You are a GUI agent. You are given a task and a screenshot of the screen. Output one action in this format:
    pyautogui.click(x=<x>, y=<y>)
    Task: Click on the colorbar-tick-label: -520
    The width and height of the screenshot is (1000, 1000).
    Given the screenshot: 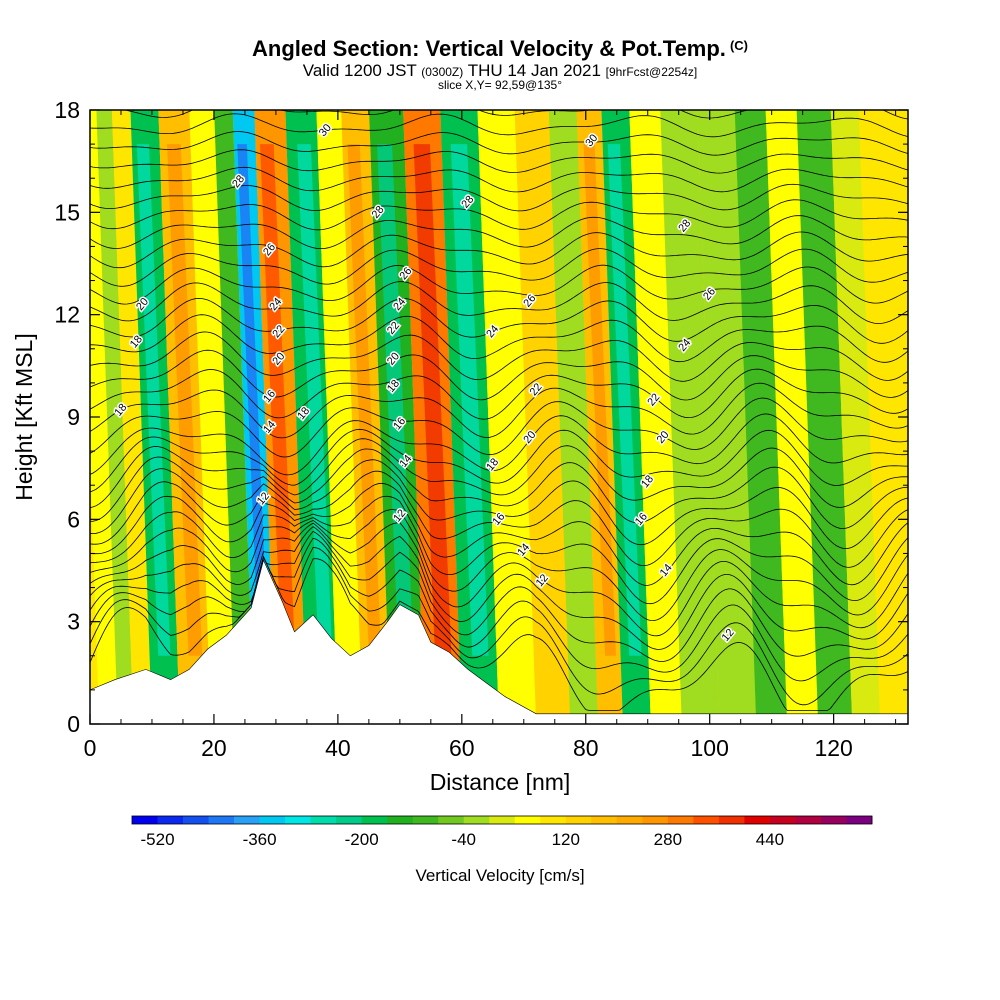 What is the action you would take?
    pyautogui.click(x=158, y=839)
    